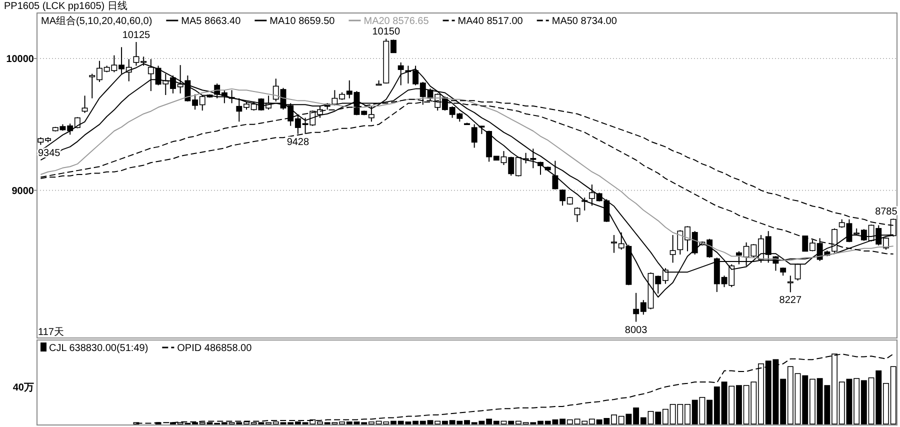 The height and width of the screenshot is (427, 900). What do you see at coordinates (136, 36) in the screenshot?
I see `annotation: 10125` at bounding box center [136, 36].